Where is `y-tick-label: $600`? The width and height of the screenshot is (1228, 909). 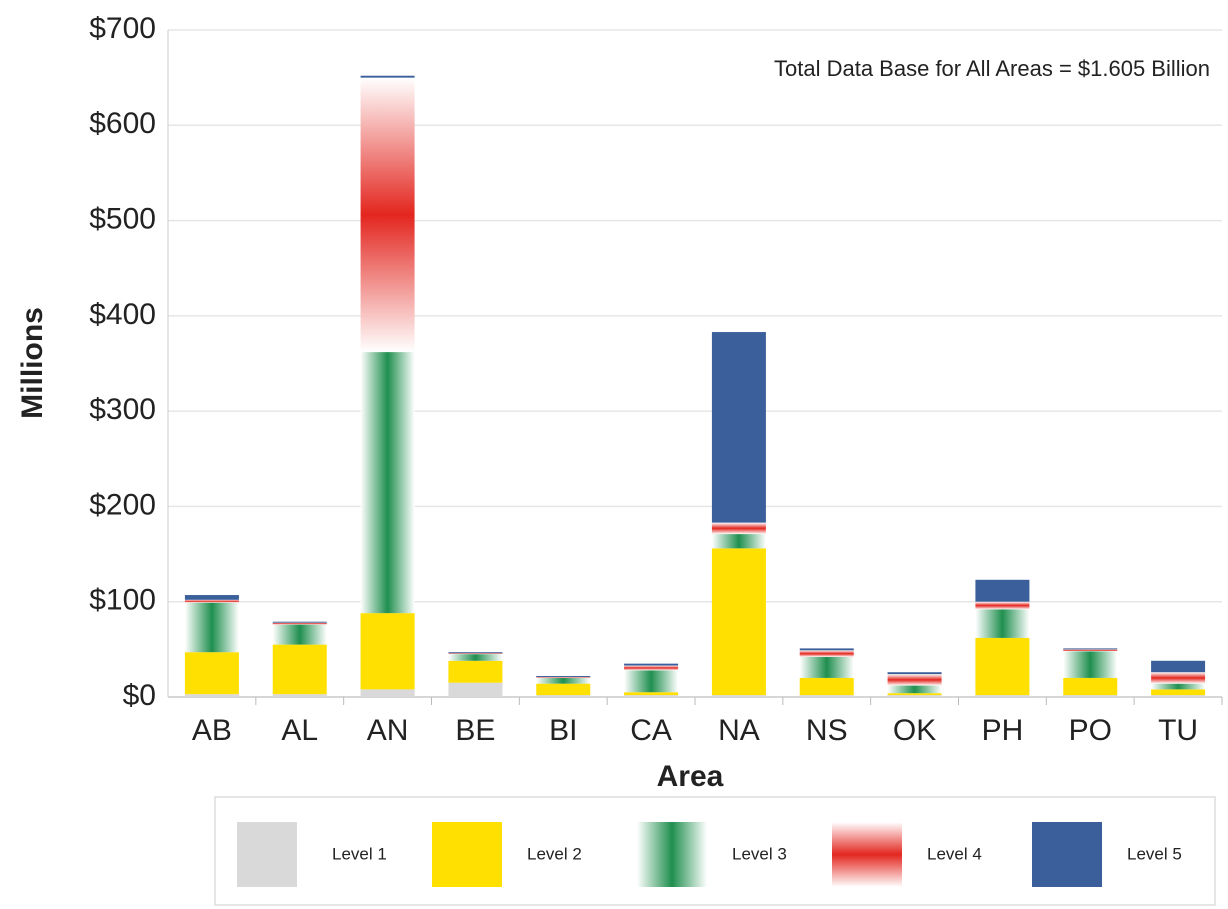 y-tick-label: $600 is located at coordinates (122, 123).